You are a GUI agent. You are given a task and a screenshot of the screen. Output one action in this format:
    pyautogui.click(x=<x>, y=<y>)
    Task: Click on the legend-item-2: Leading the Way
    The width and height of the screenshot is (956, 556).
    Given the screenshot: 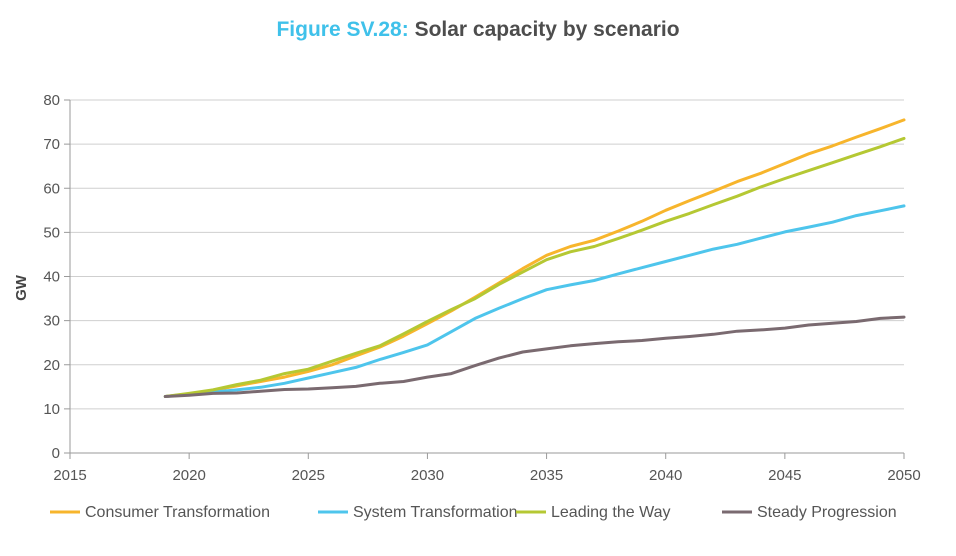 What is the action you would take?
    pyautogui.click(x=593, y=512)
    